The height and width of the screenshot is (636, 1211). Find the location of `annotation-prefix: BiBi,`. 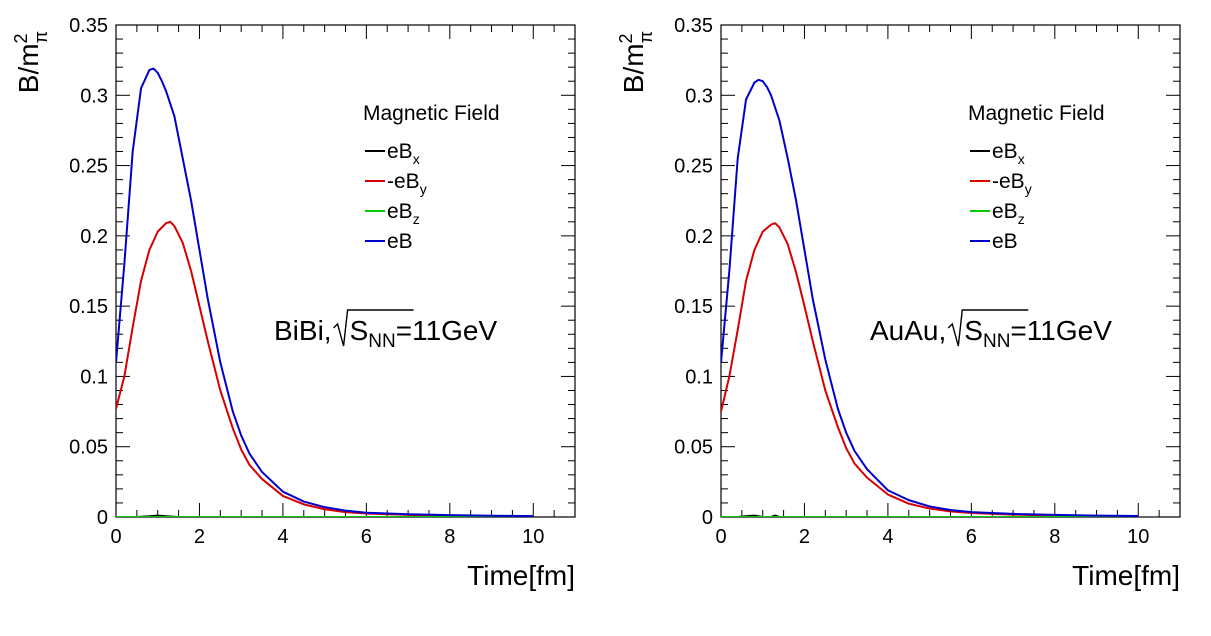

annotation-prefix: BiBi, is located at coordinates (303, 330).